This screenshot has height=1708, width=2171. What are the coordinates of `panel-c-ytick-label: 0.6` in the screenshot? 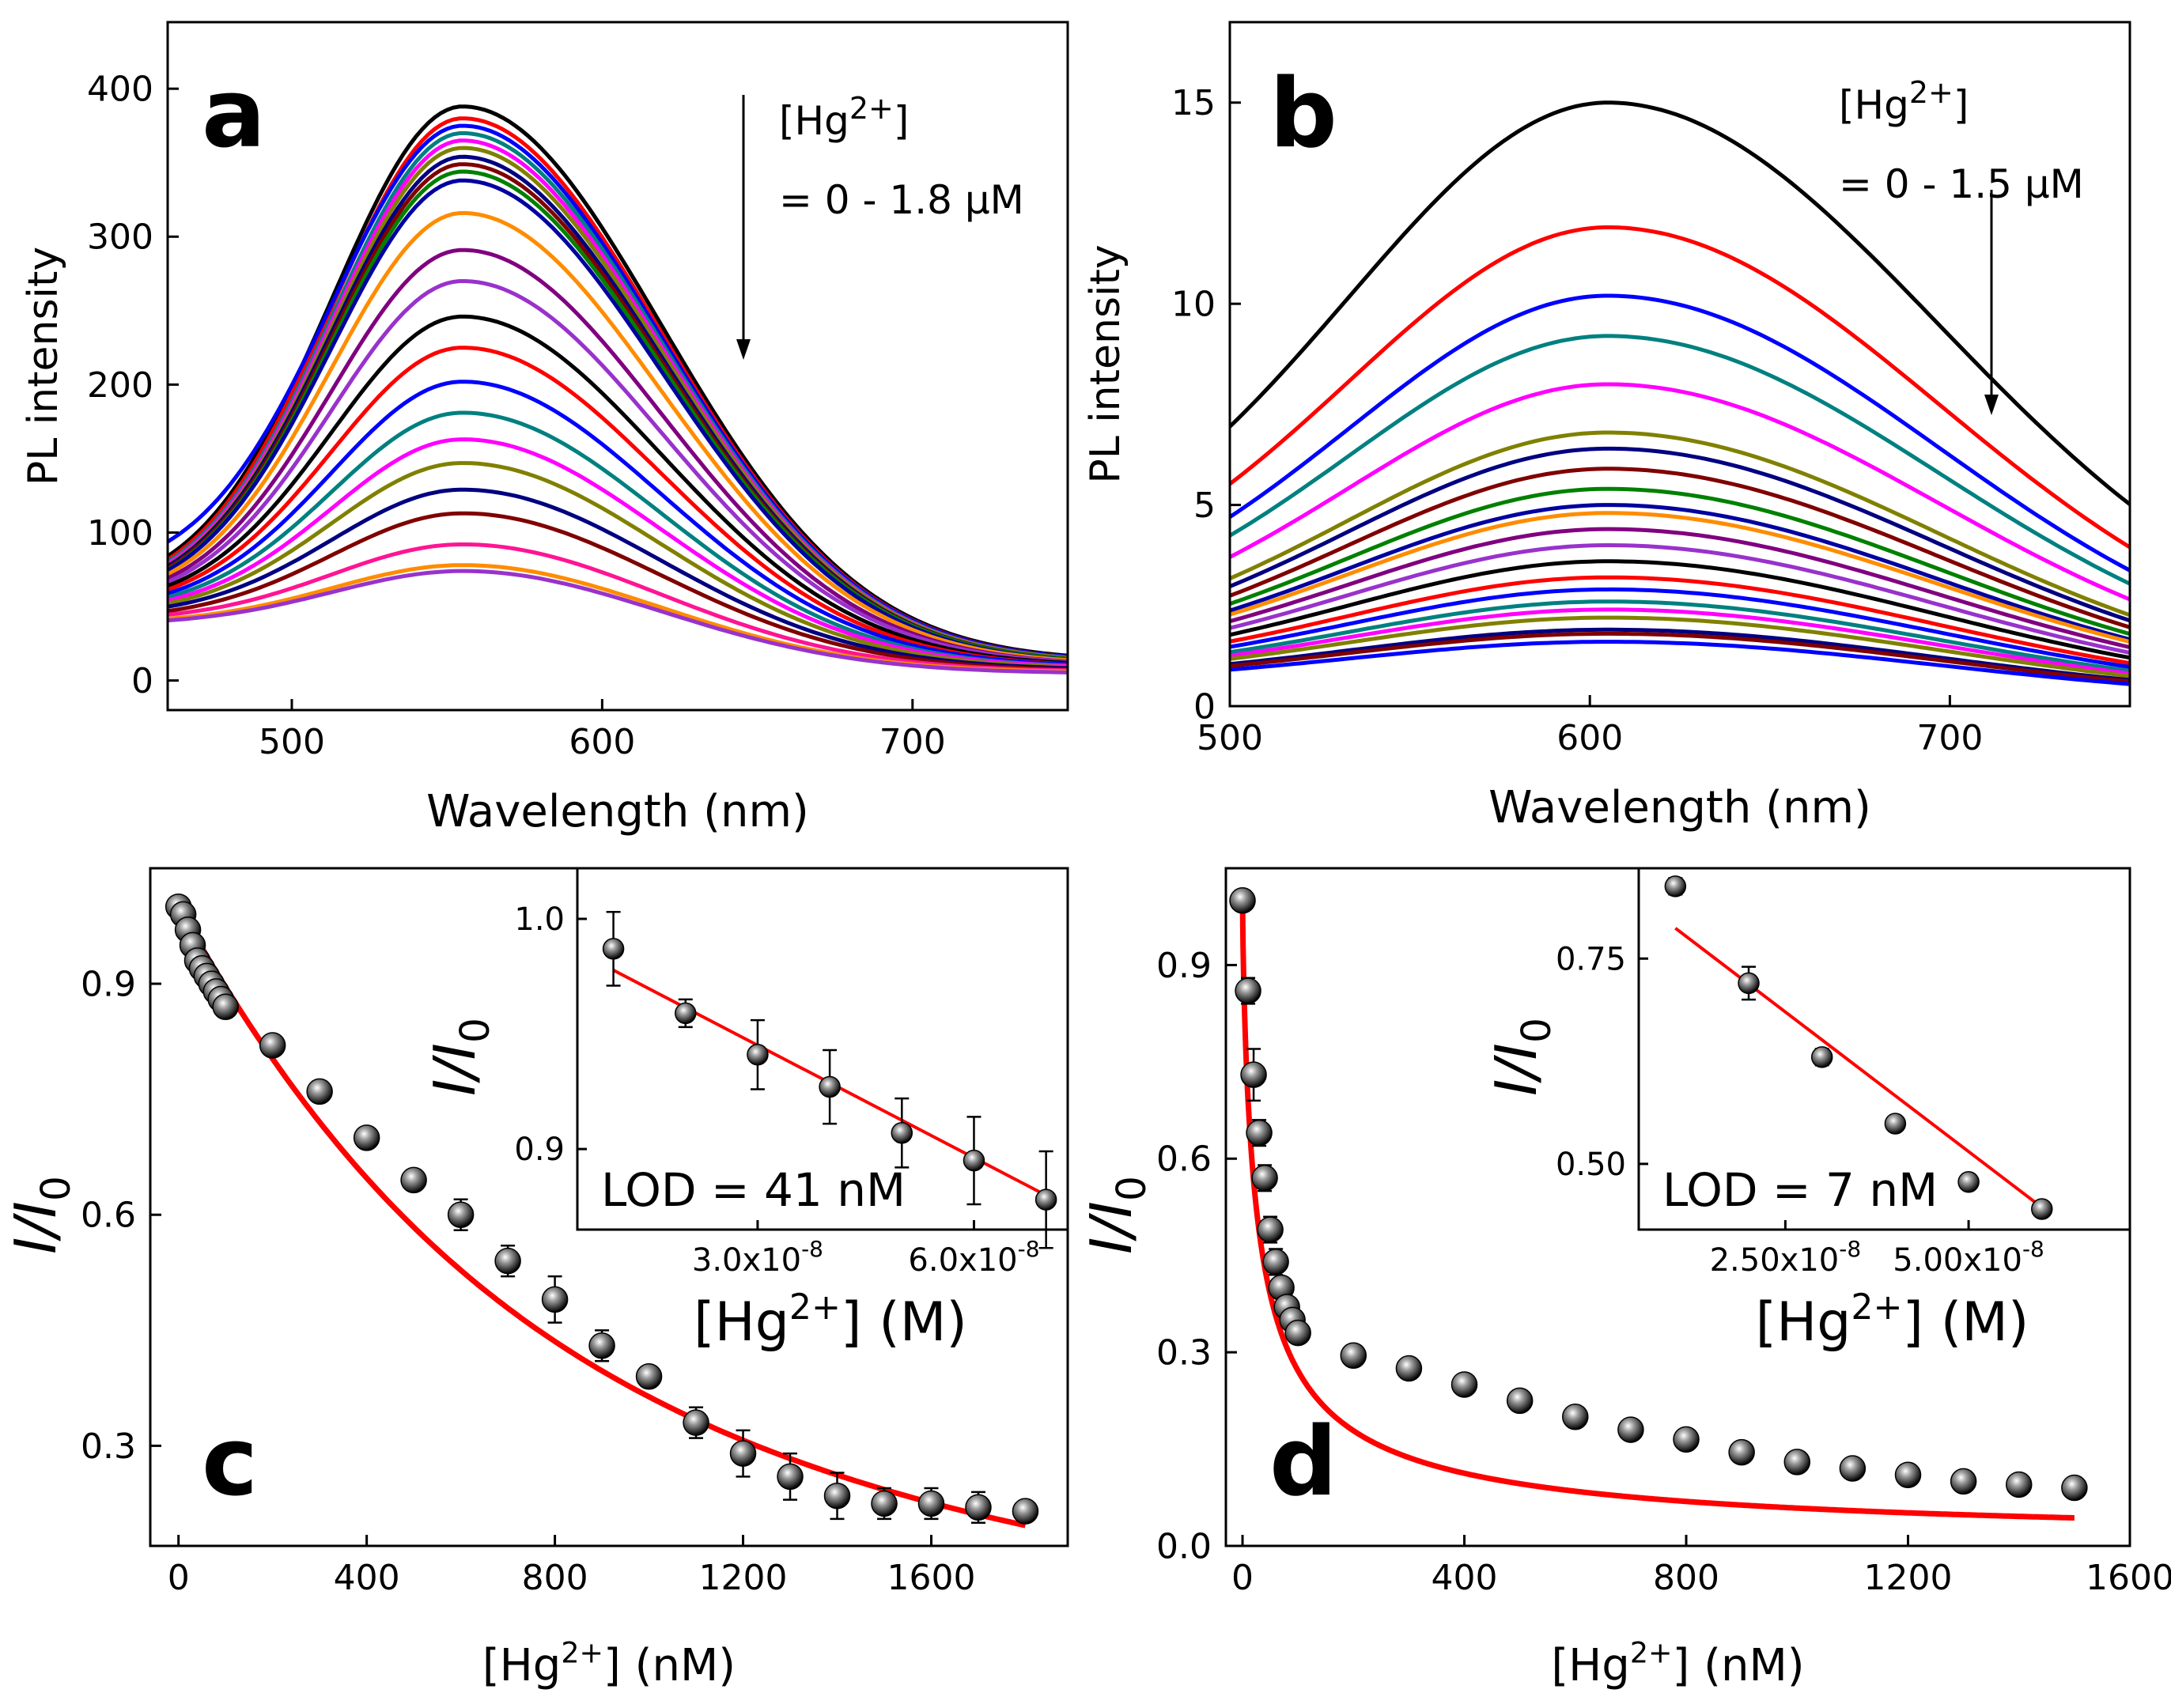 It's located at (108, 1216).